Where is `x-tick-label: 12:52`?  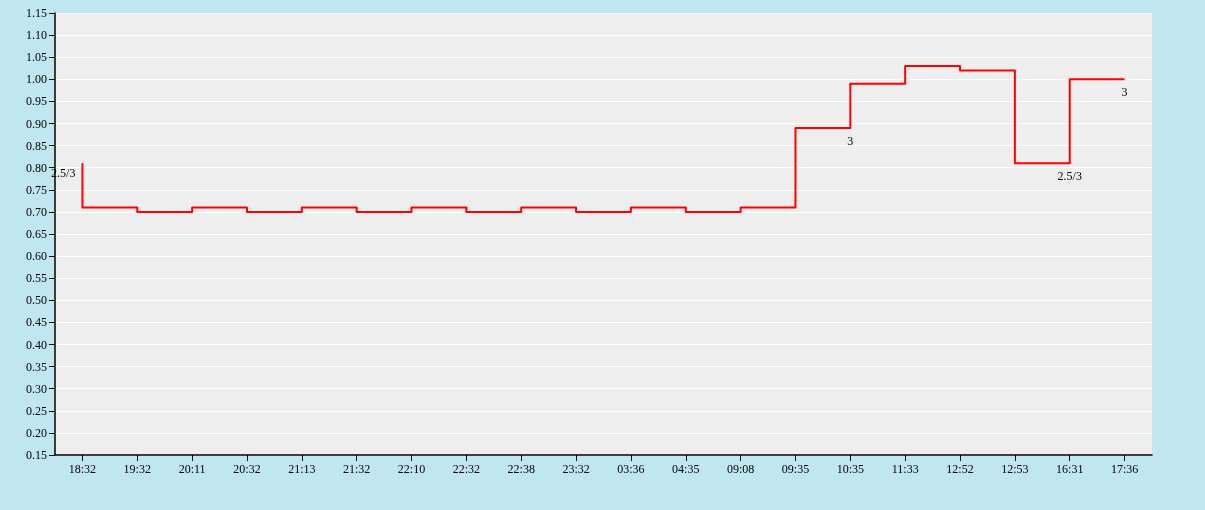
x-tick-label: 12:52 is located at coordinates (960, 469).